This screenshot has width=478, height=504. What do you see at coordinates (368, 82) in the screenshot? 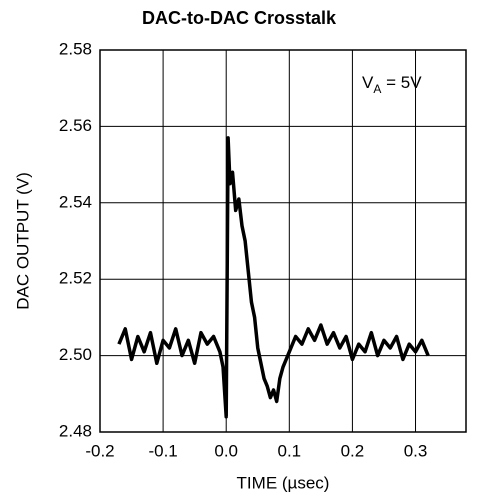
I see `annotation-text: V` at bounding box center [368, 82].